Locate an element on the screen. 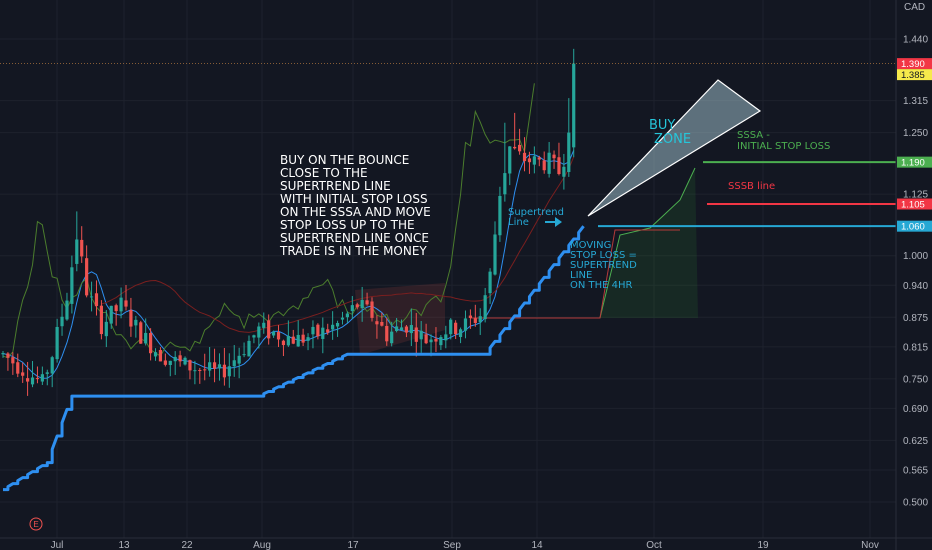  y-tick-label: 1.440 is located at coordinates (915, 40).